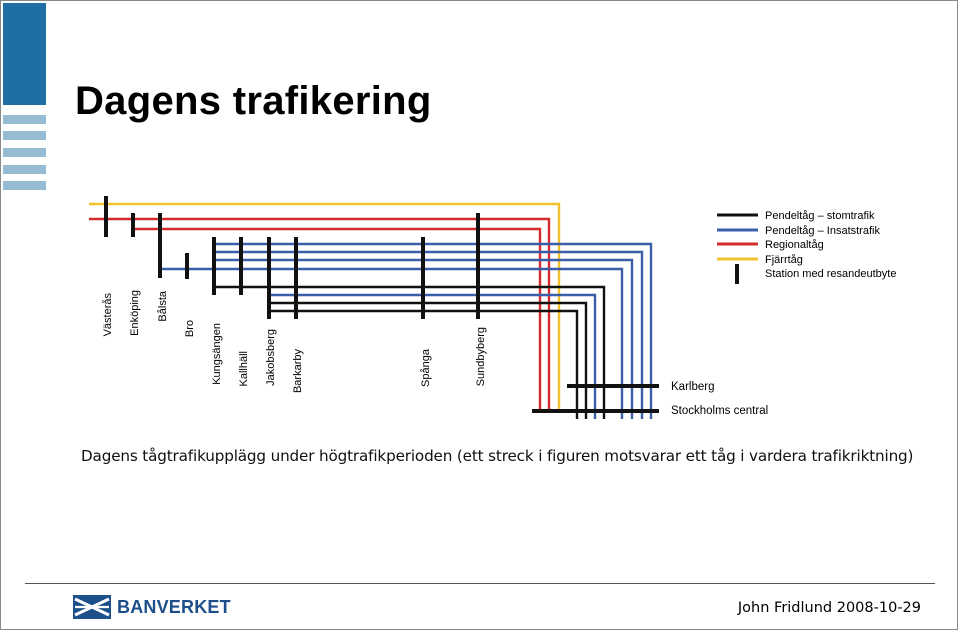  Describe the element at coordinates (719, 411) in the screenshot. I see `terminal-label: Stockholms central` at that location.